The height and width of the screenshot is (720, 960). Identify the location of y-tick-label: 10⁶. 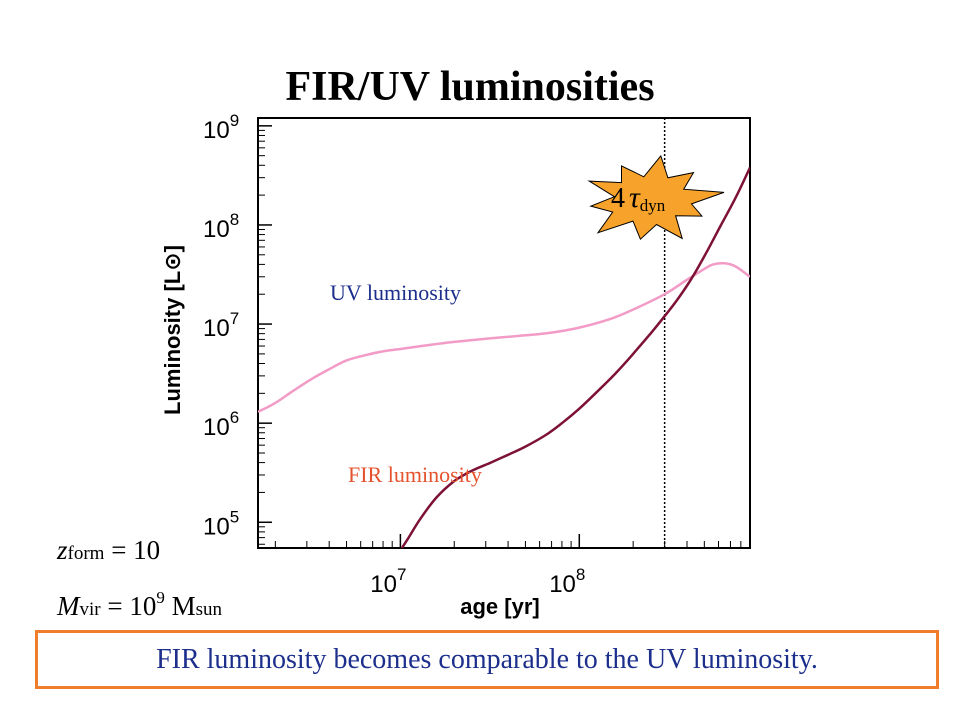
(221, 424).